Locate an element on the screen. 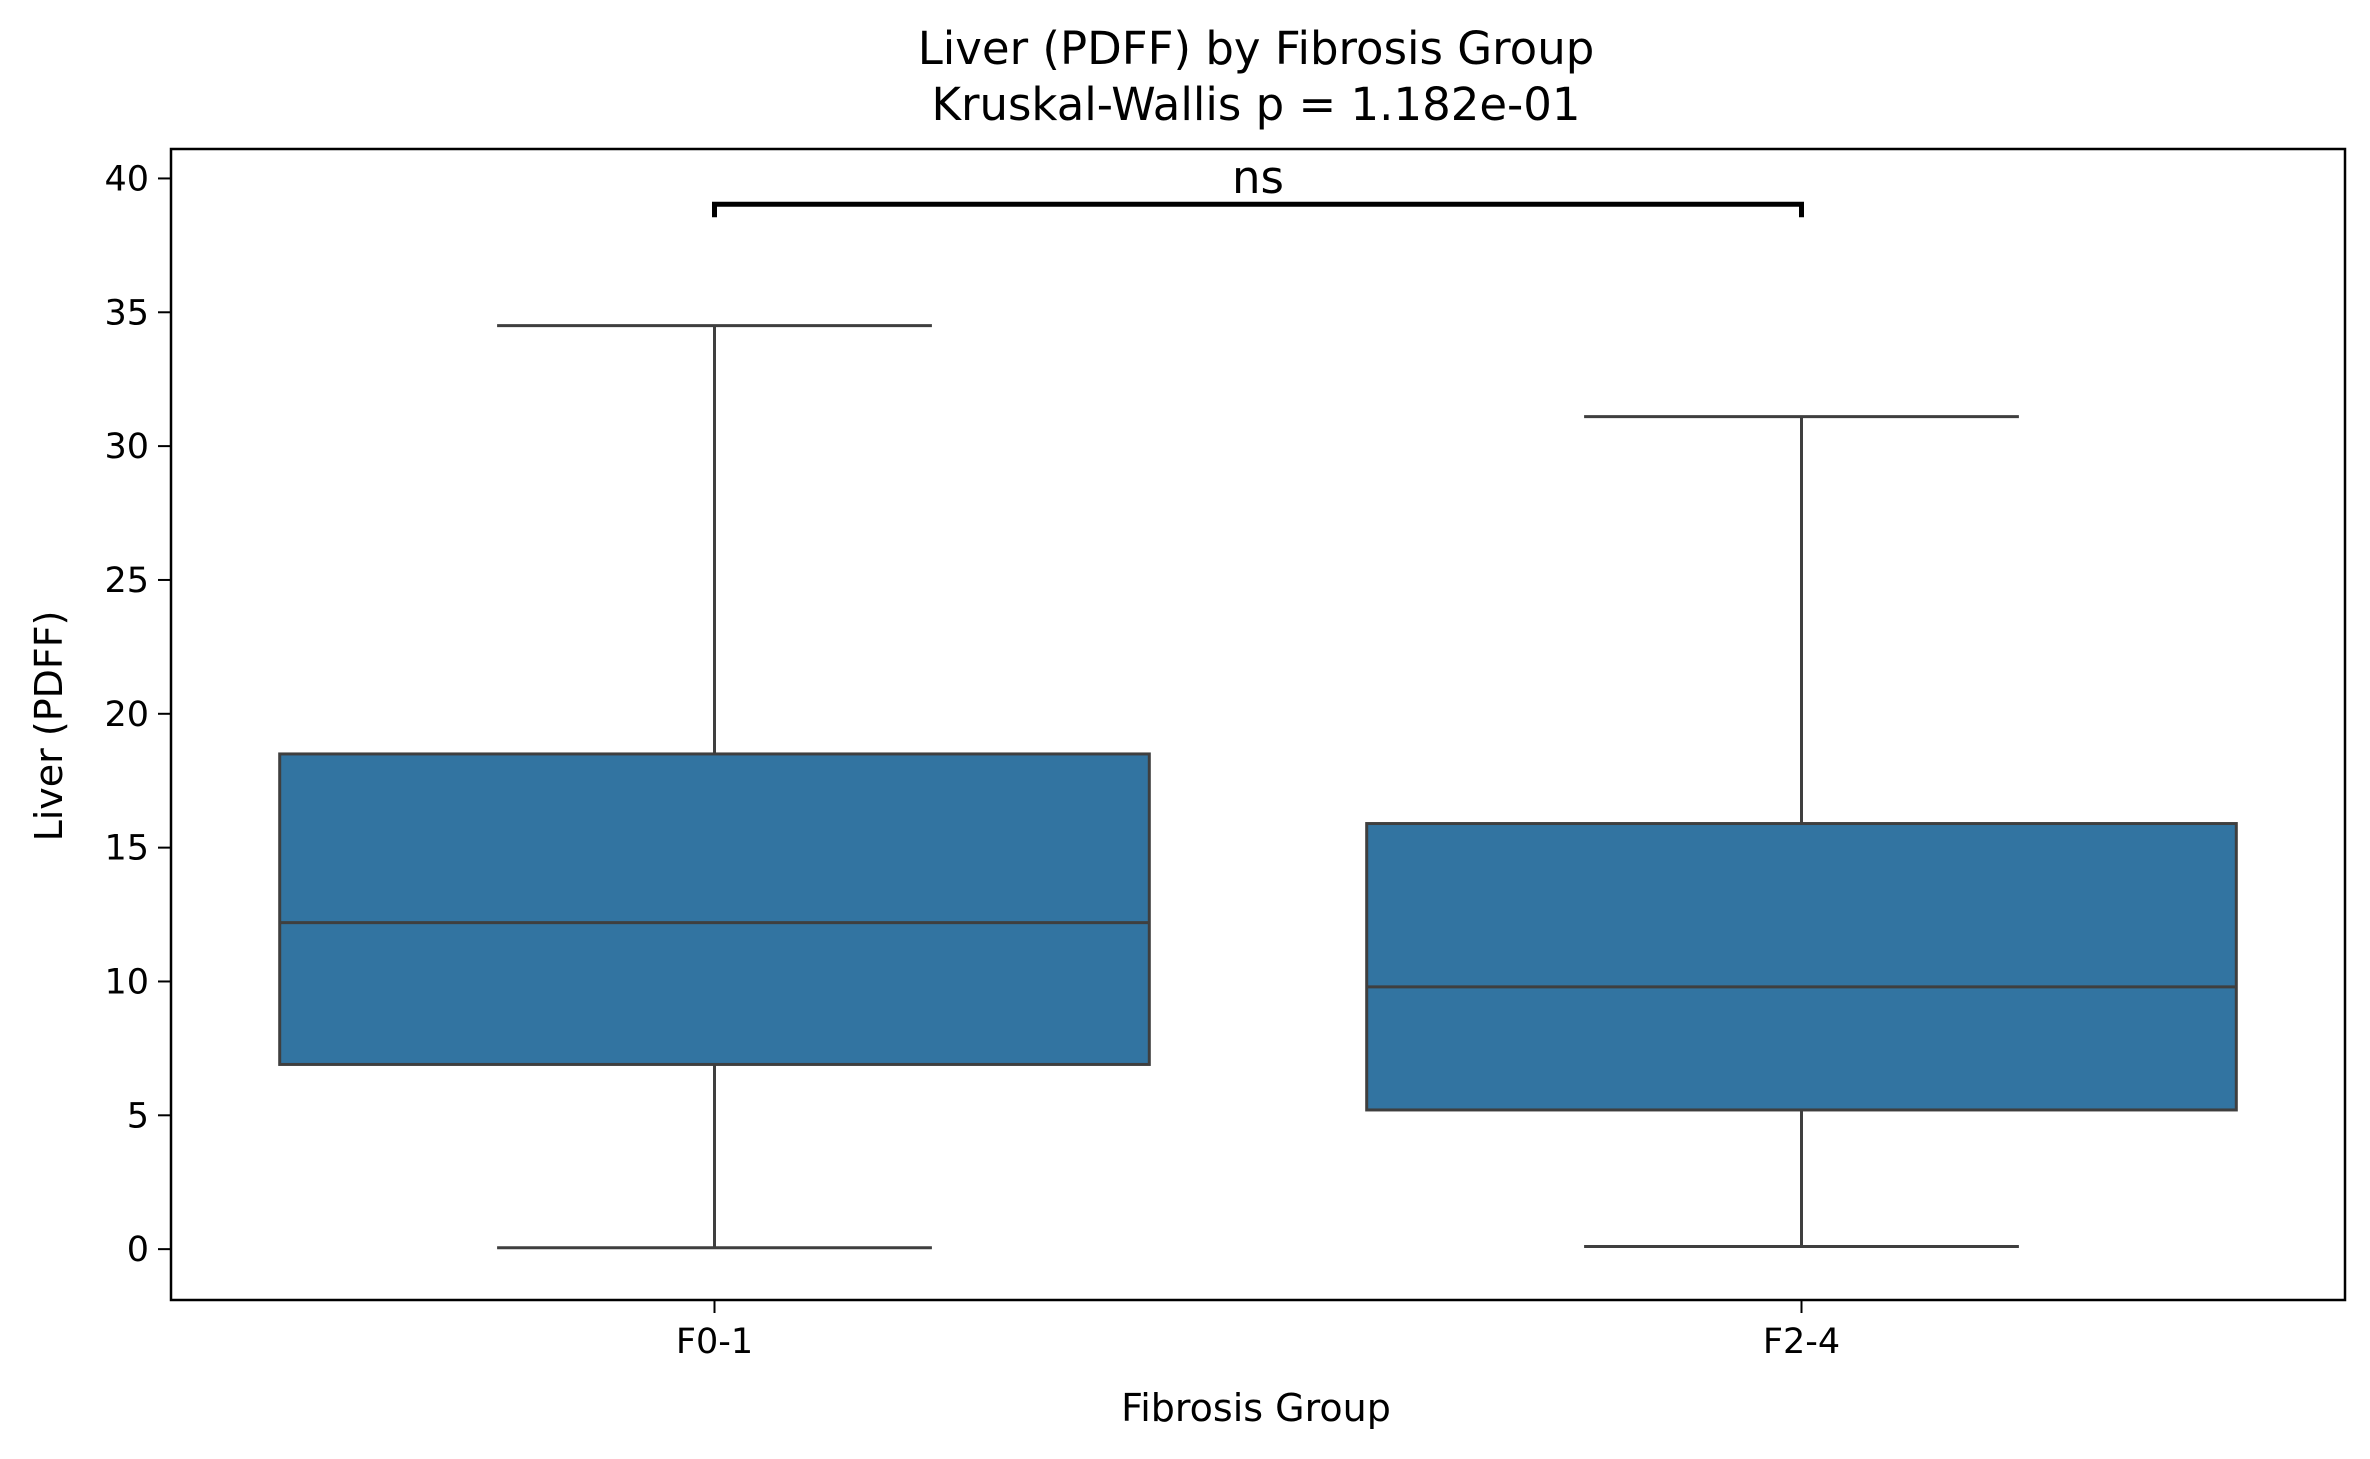 This screenshot has width=2370, height=1459. significance-label: ns is located at coordinates (1258, 177).